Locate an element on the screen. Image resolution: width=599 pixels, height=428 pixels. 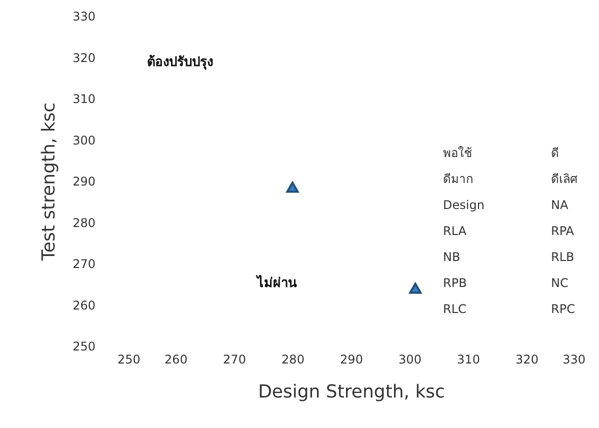
annotation: RPA is located at coordinates (563, 231).